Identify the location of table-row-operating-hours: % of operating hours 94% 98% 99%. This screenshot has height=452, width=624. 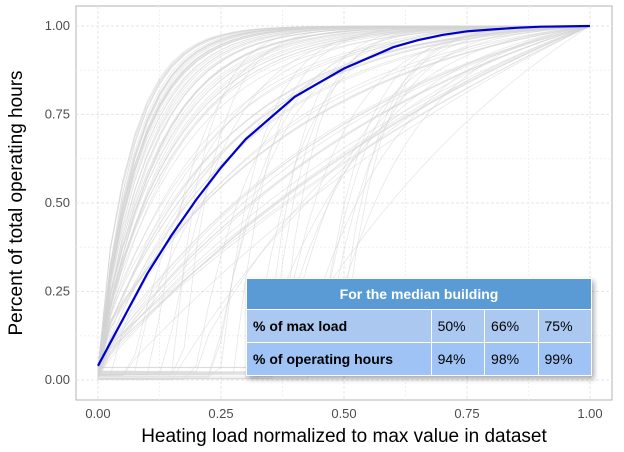
(419, 359).